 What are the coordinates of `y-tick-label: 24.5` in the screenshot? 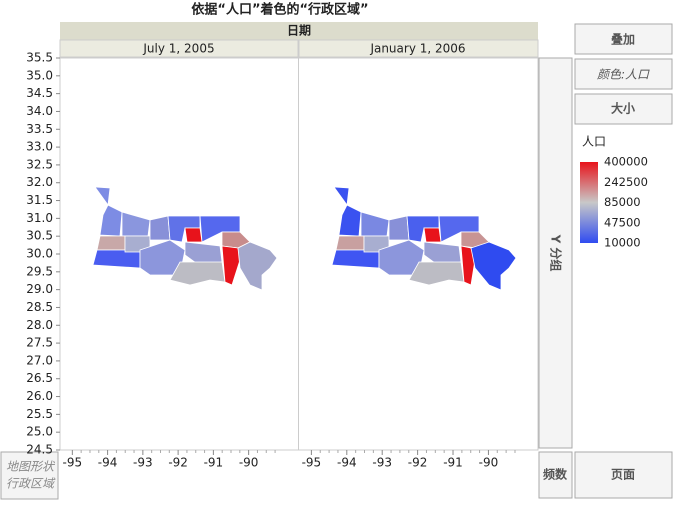 It's located at (39, 450).